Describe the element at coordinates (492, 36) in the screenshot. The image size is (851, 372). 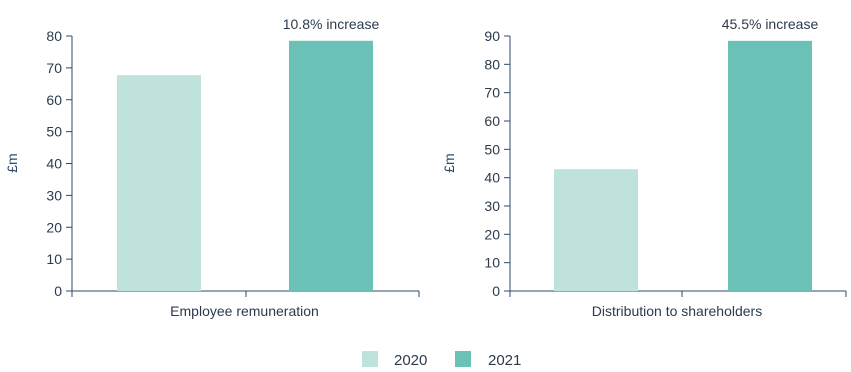
I see `y-tick-label: 90` at that location.